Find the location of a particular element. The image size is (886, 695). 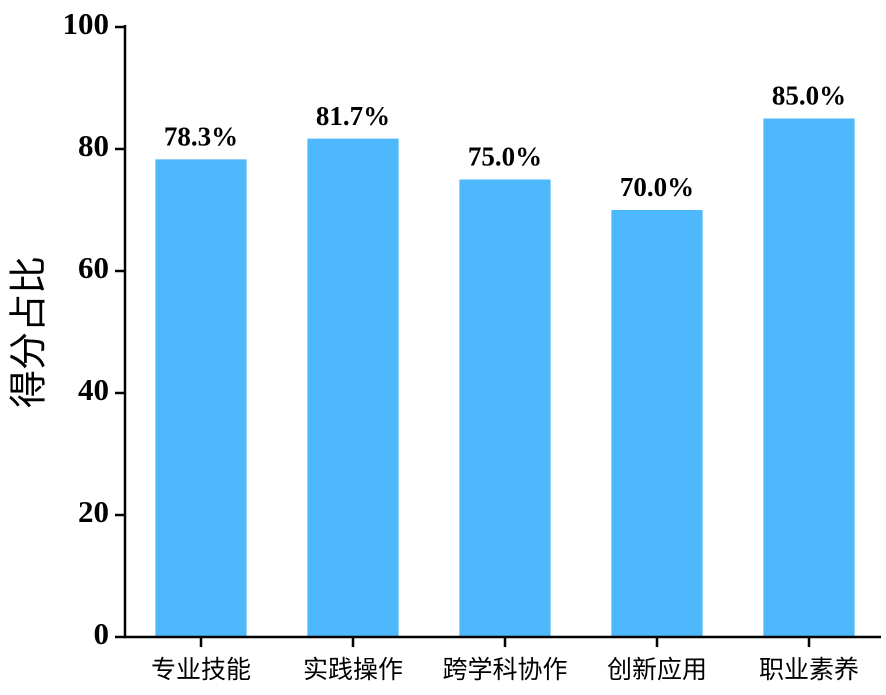

x-tick-label: 专业技能 is located at coordinates (201, 669).